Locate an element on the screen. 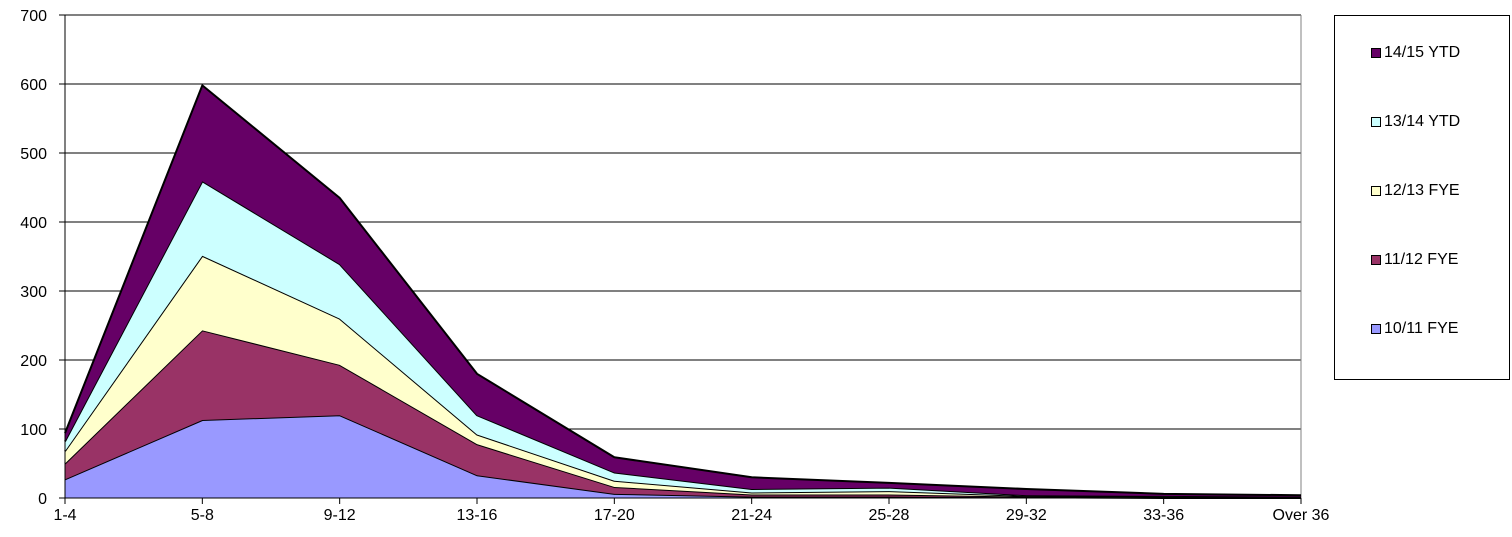 The width and height of the screenshot is (1512, 537). x-tick-label-3: 13-16 is located at coordinates (477, 515).